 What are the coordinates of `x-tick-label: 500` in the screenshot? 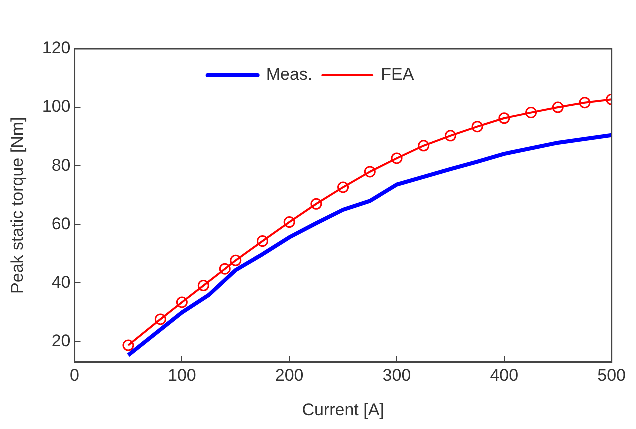 It's located at (612, 376).